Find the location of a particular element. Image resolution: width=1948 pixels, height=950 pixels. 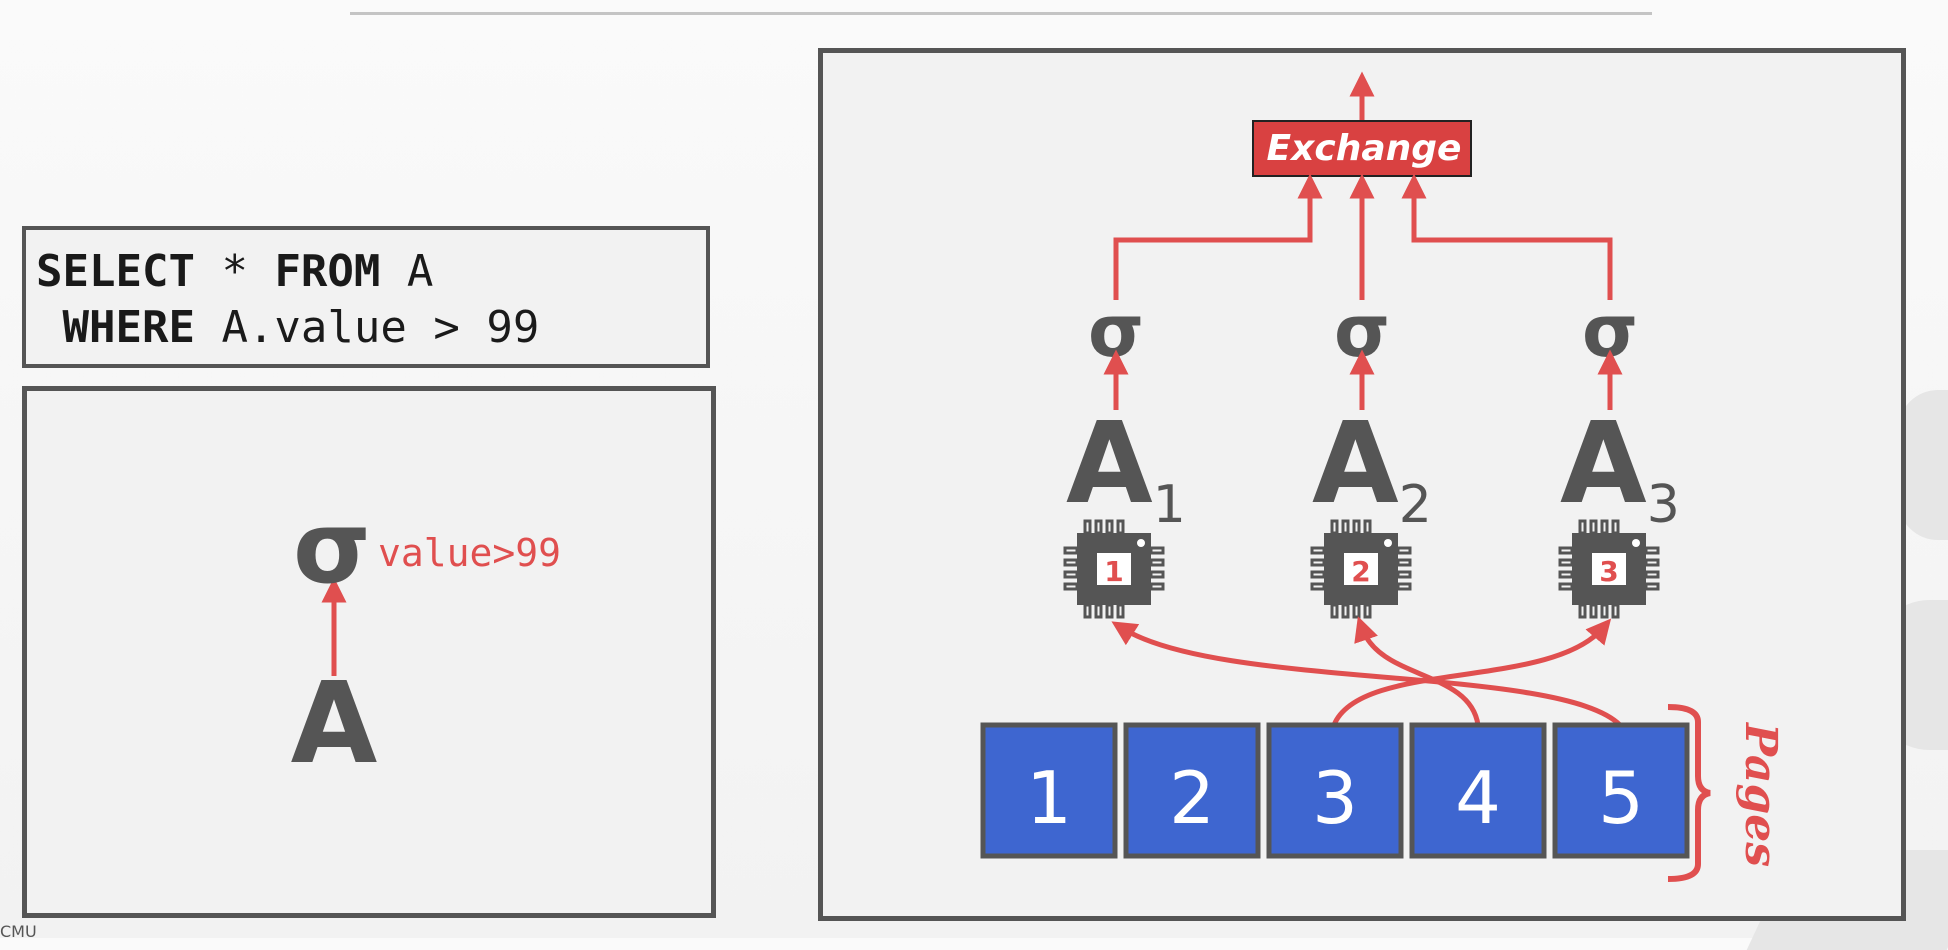

predicate-label: value>99 is located at coordinates (469, 553).